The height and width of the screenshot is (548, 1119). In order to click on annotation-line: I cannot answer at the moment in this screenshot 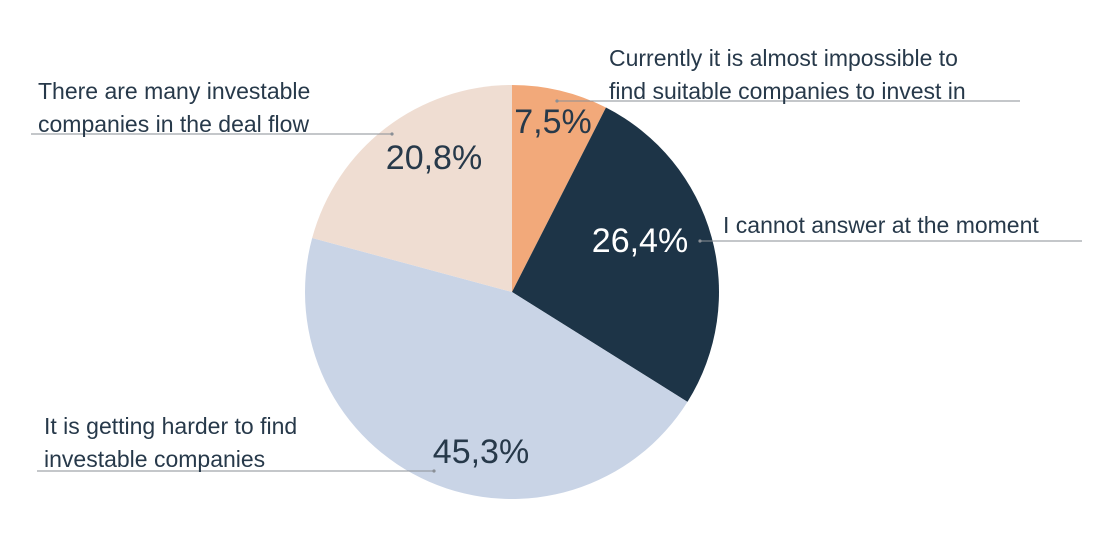, I will do `click(881, 225)`.